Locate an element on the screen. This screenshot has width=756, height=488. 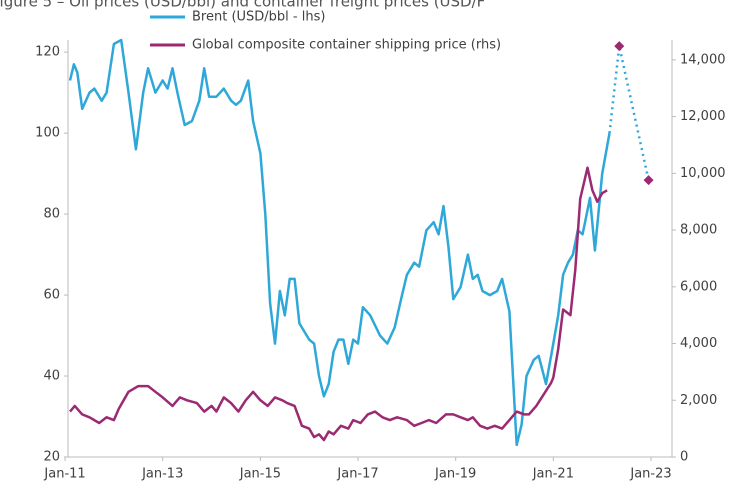
y-tick-label: 60 is located at coordinates (51, 295).